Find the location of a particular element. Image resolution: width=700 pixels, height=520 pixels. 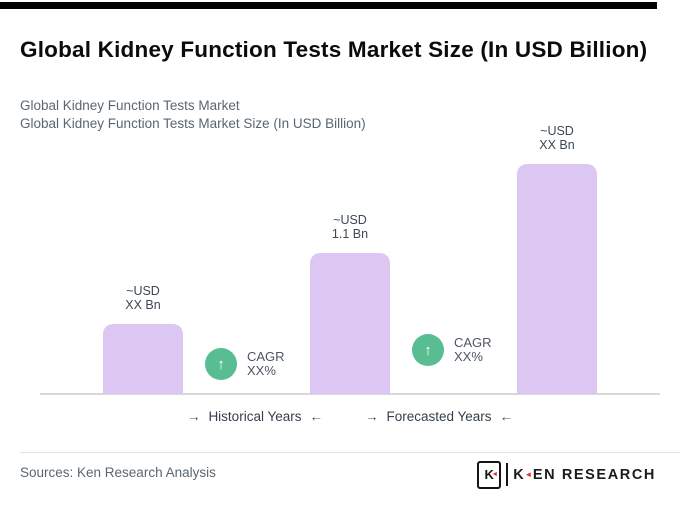

wordmark-red-triangle-icon: ◄ is located at coordinates (529, 474).